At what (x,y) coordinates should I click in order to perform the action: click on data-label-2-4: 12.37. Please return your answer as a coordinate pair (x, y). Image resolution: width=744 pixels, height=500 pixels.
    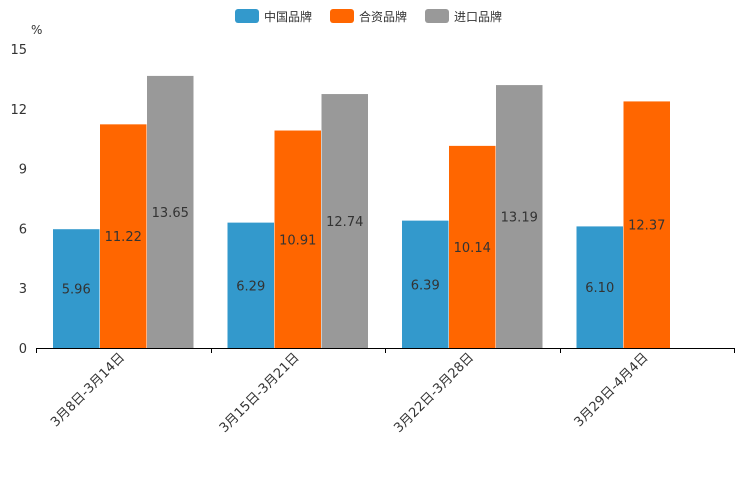
    Looking at the image, I should click on (646, 226).